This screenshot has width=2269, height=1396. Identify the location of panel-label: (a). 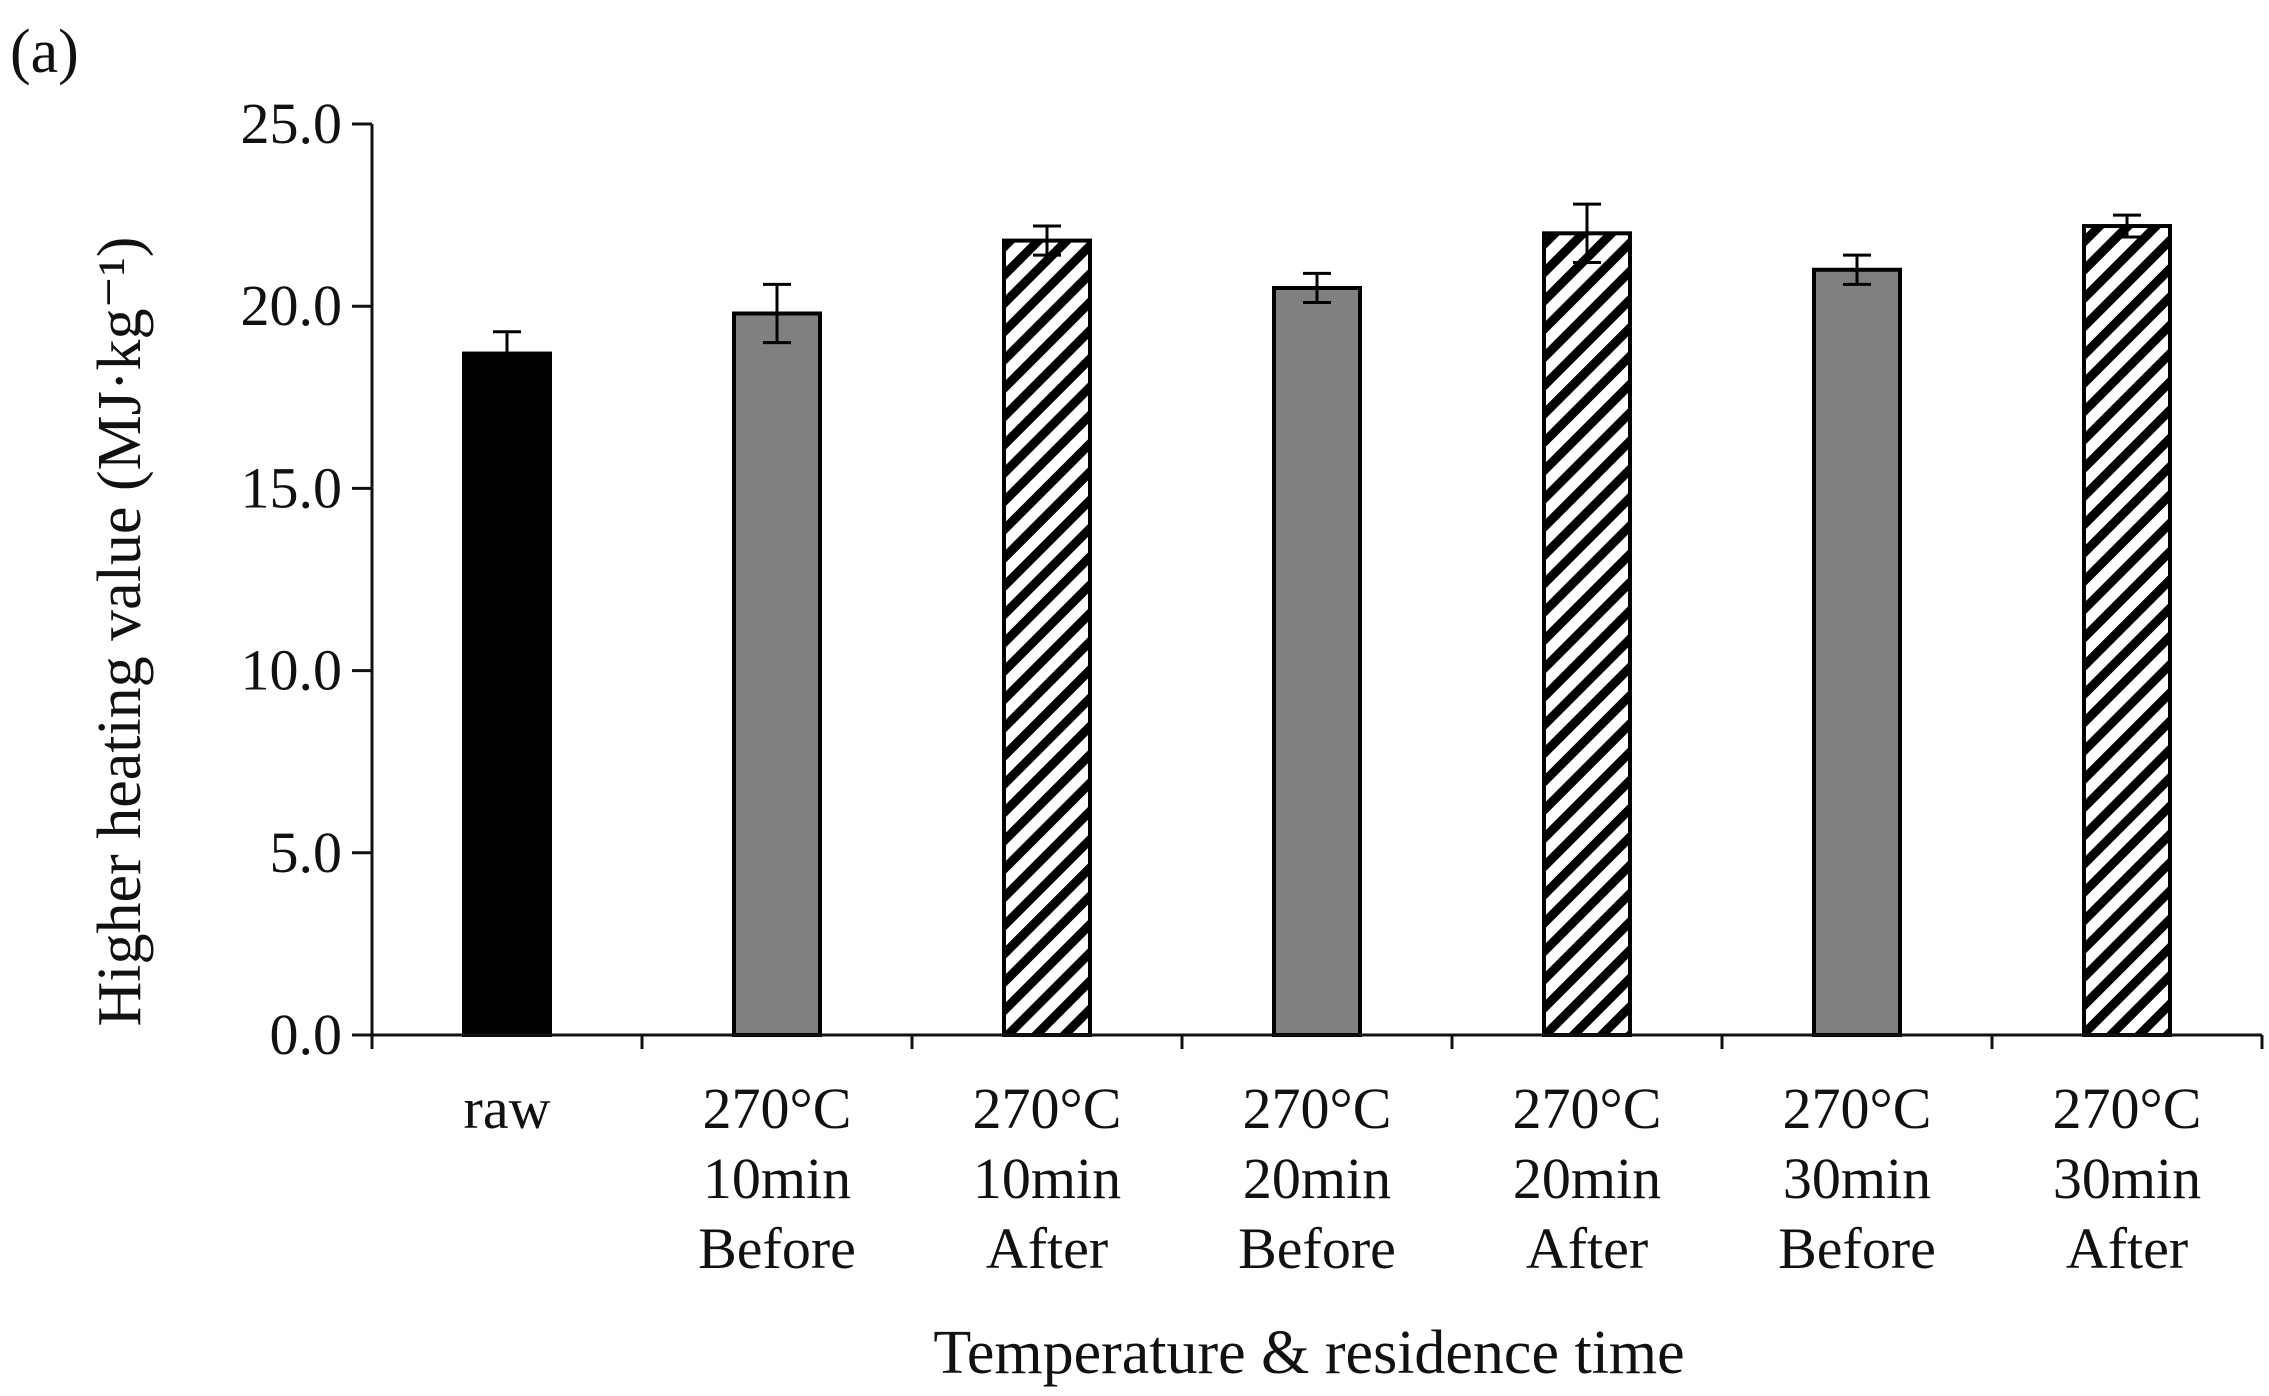
(44, 52).